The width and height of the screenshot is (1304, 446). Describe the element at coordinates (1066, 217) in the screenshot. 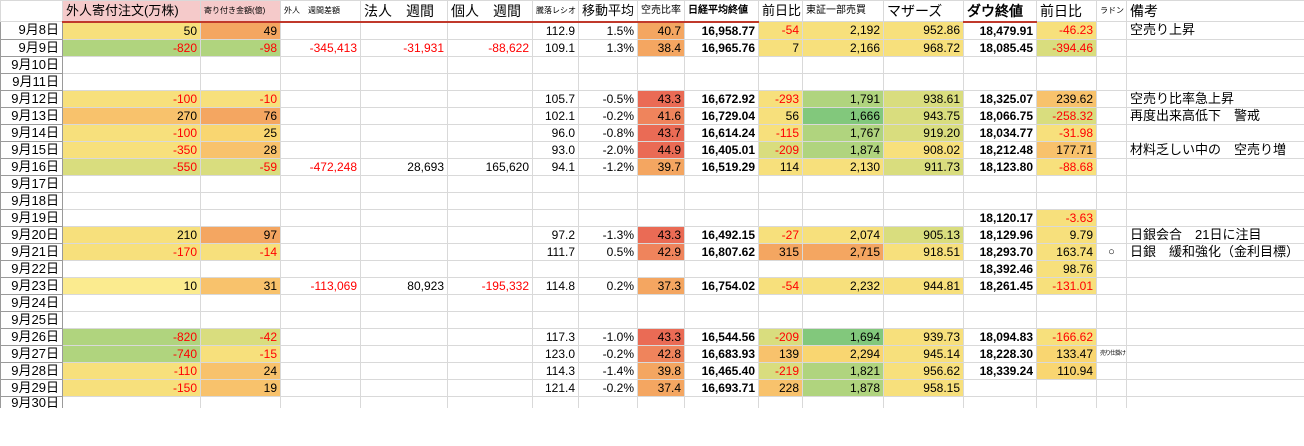

I see `cell-o: -3.63` at that location.